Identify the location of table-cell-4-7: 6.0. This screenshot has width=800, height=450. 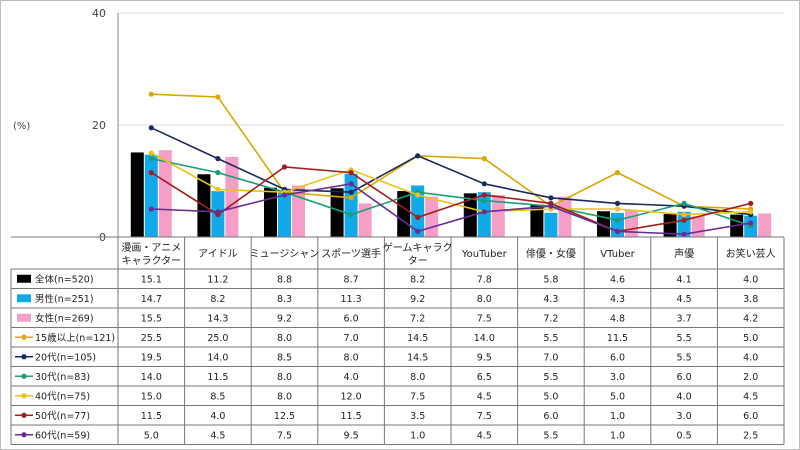
(617, 357).